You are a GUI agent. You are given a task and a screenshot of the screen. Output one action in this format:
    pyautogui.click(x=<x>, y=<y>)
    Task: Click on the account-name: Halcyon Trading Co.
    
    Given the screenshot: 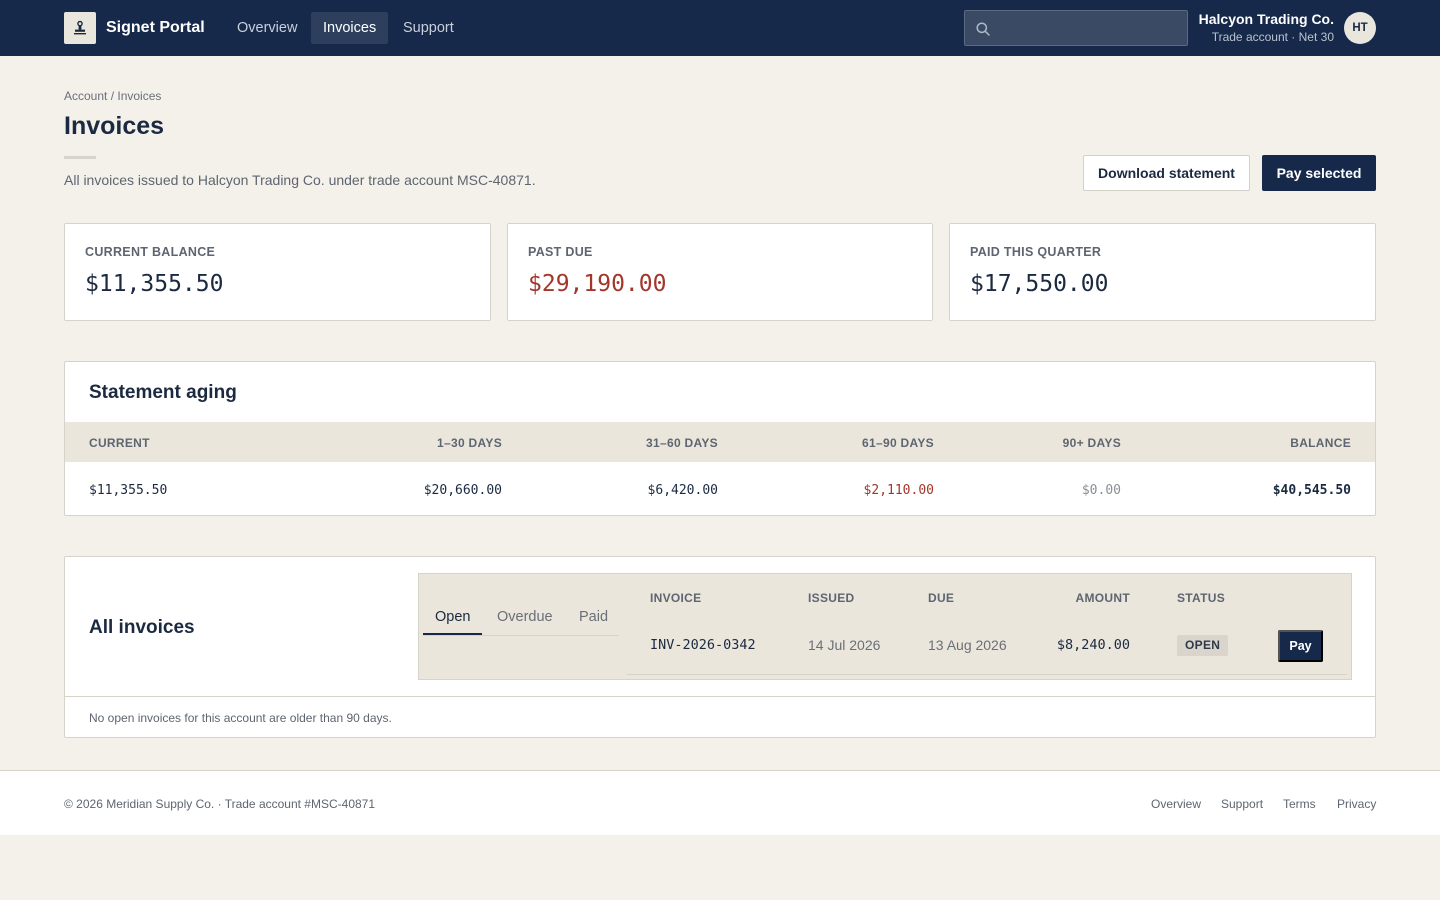 What is the action you would take?
    pyautogui.click(x=1266, y=19)
    